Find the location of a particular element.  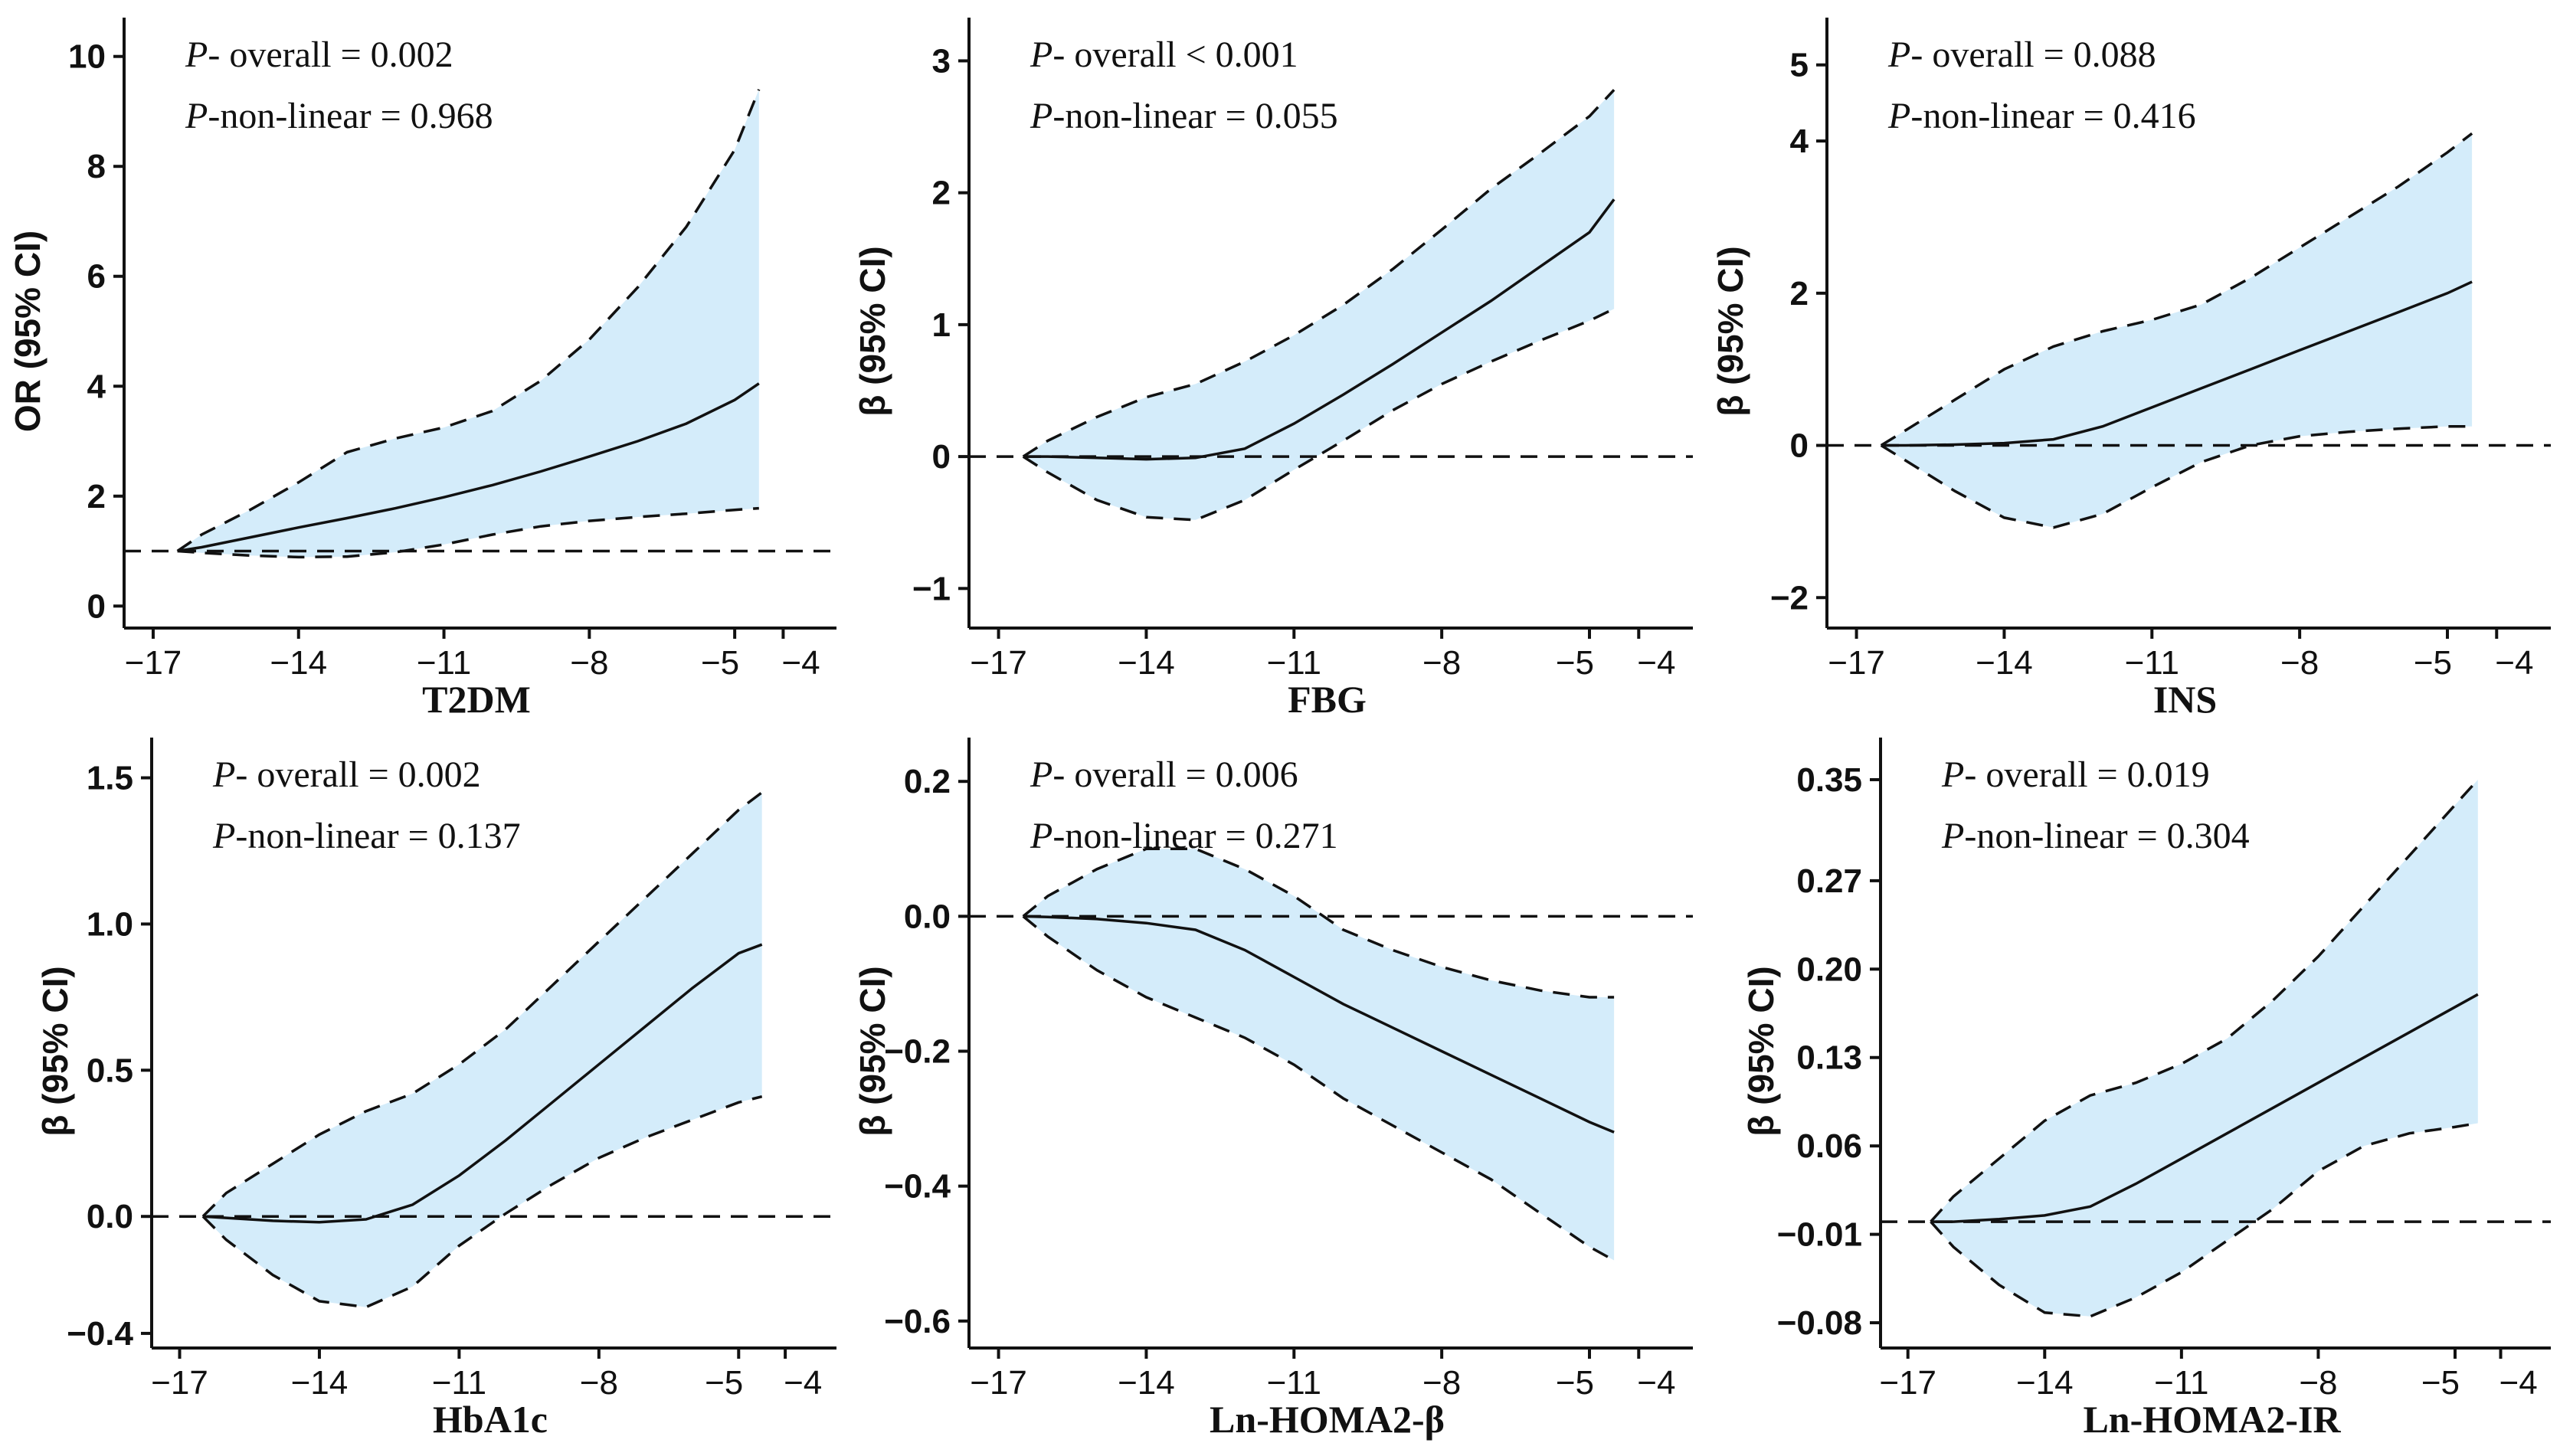

x-axis-title: HbA1c is located at coordinates (490, 1419).